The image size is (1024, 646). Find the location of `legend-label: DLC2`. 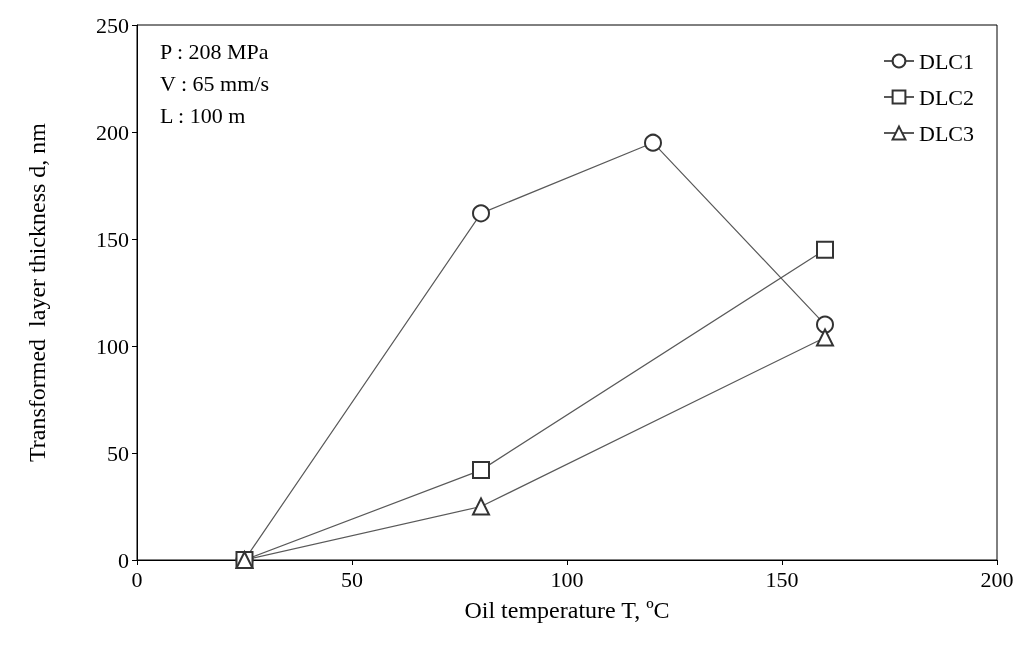

legend-label: DLC2 is located at coordinates (946, 97).